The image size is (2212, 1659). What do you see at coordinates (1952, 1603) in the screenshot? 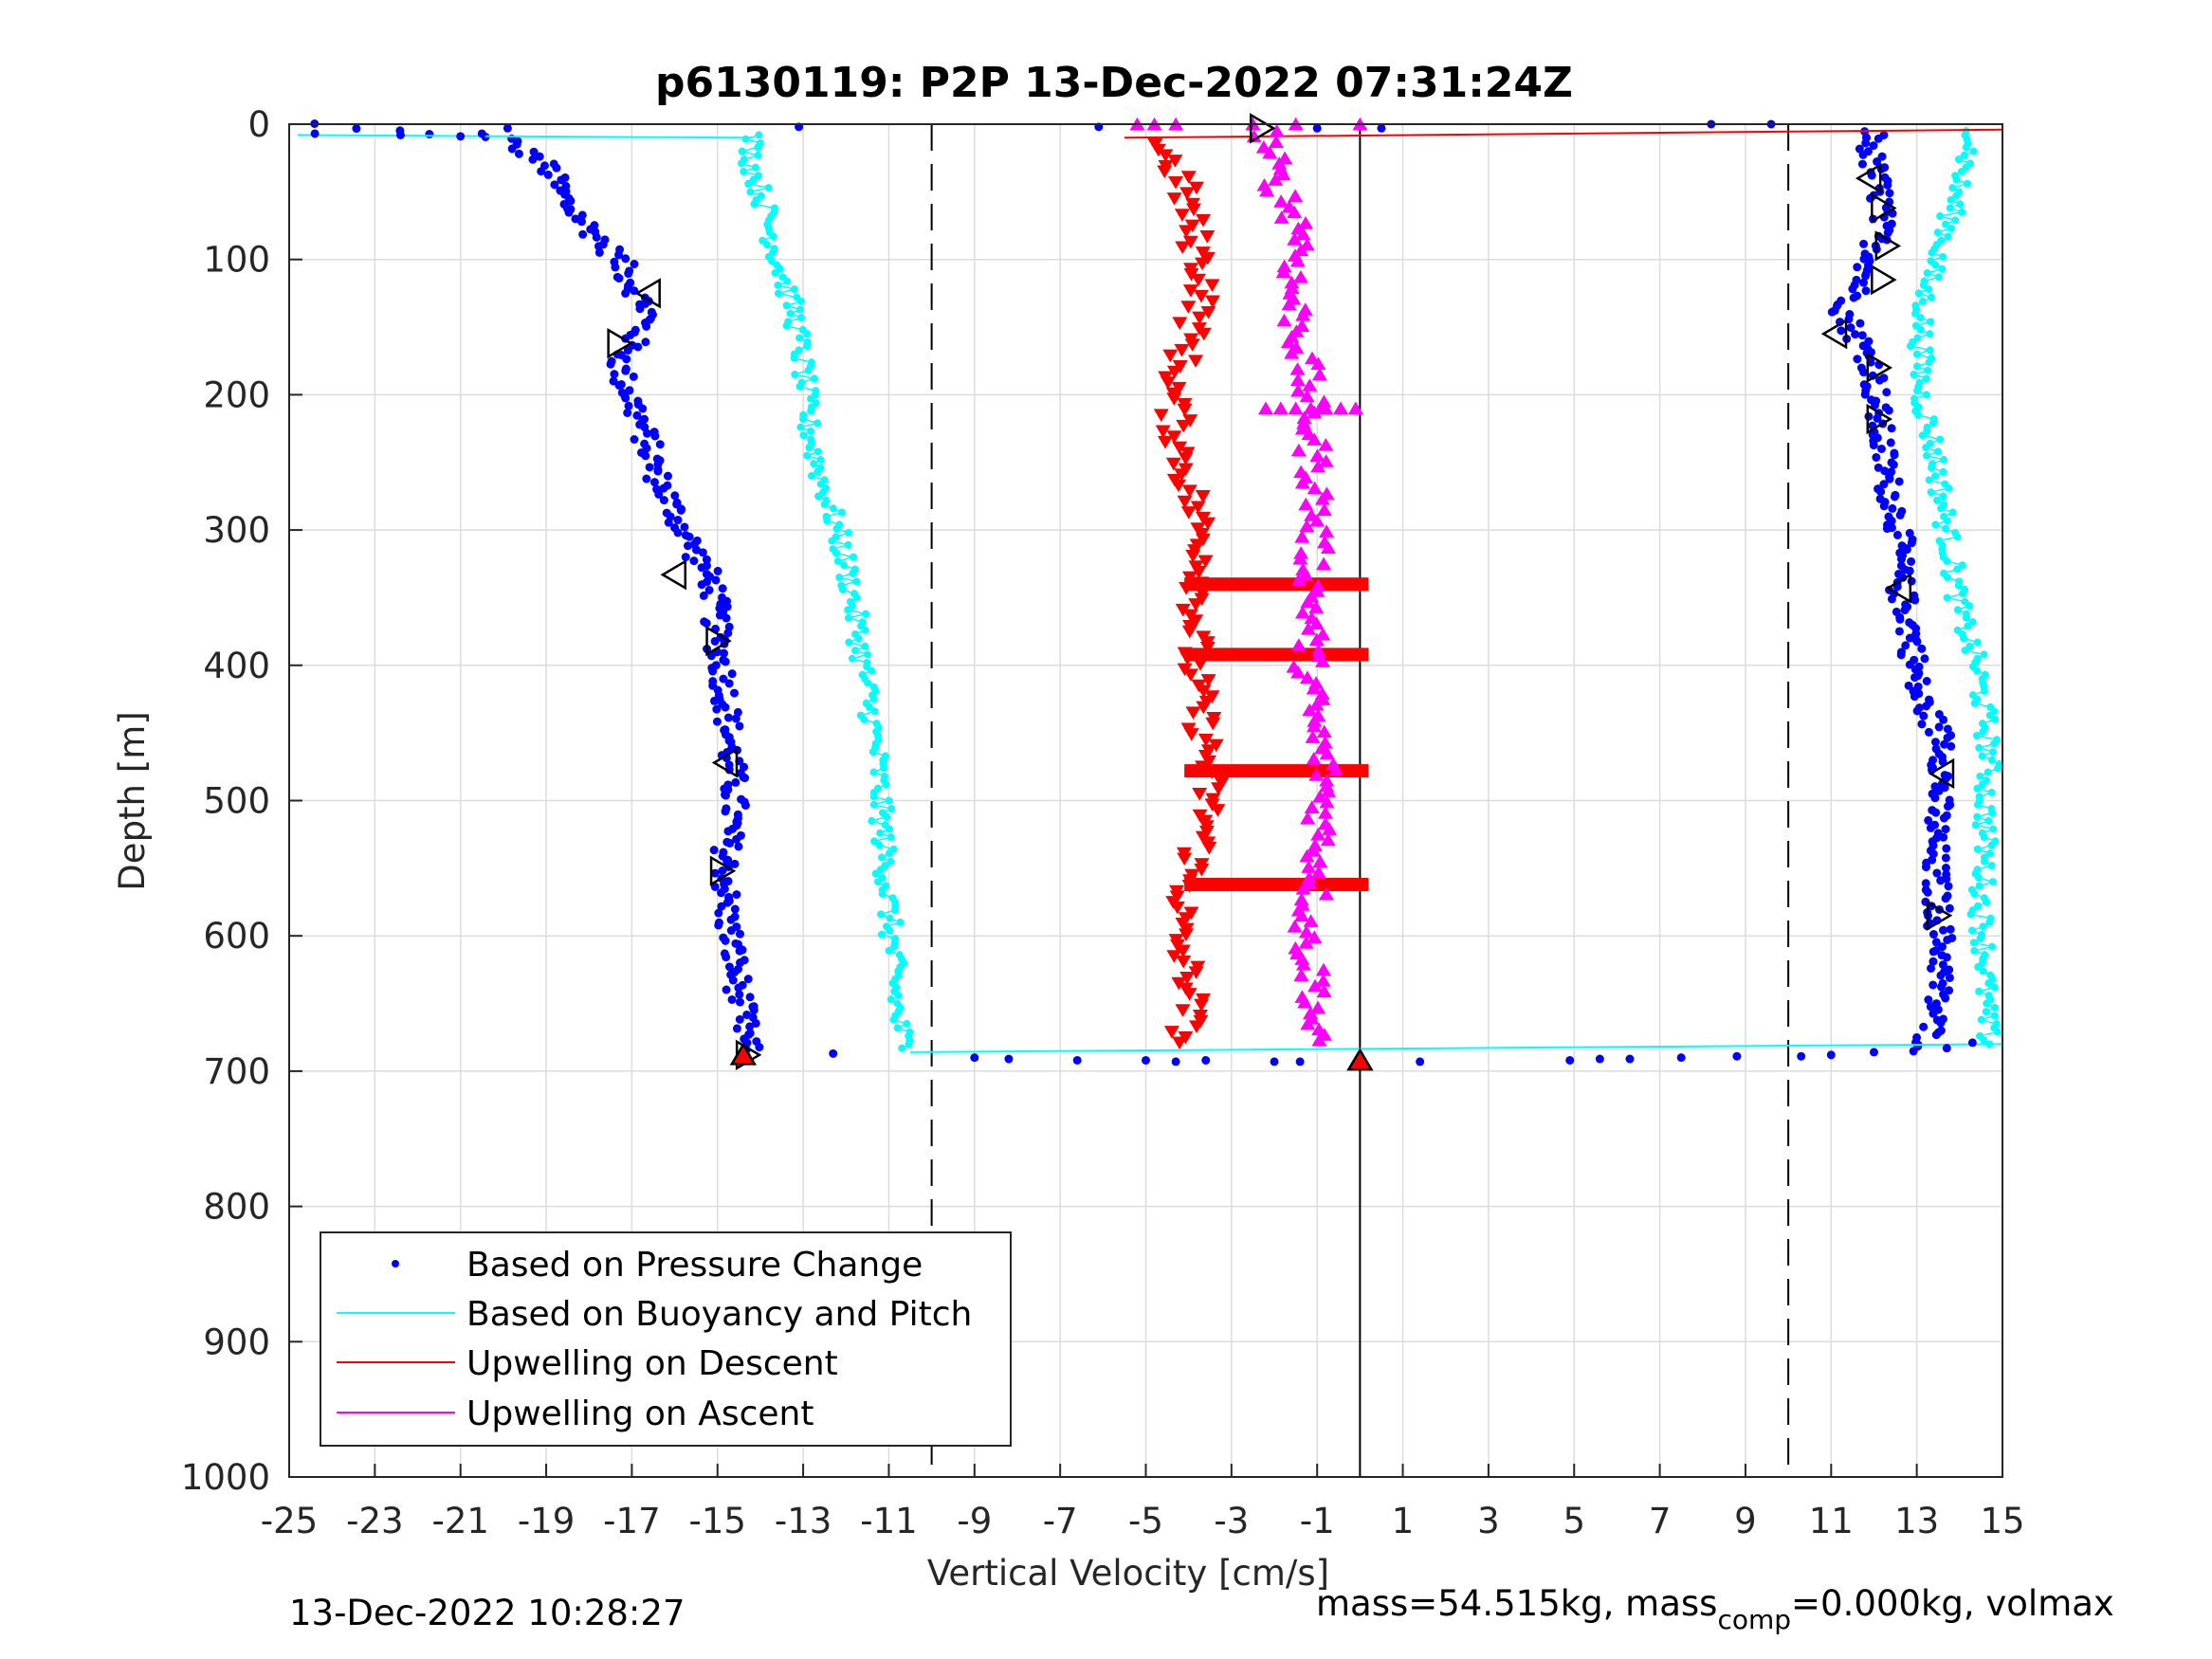
I see `footer-mass-rest: =0.000kg, volmax` at bounding box center [1952, 1603].